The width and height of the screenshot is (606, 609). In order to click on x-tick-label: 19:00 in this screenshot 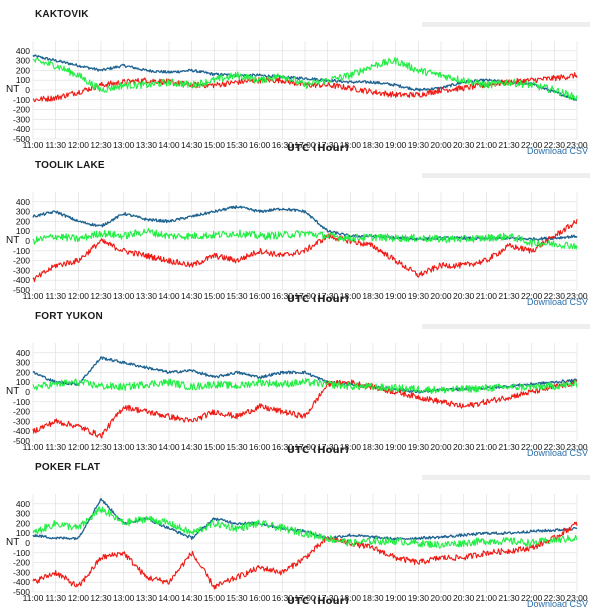, I will do `click(396, 145)`.